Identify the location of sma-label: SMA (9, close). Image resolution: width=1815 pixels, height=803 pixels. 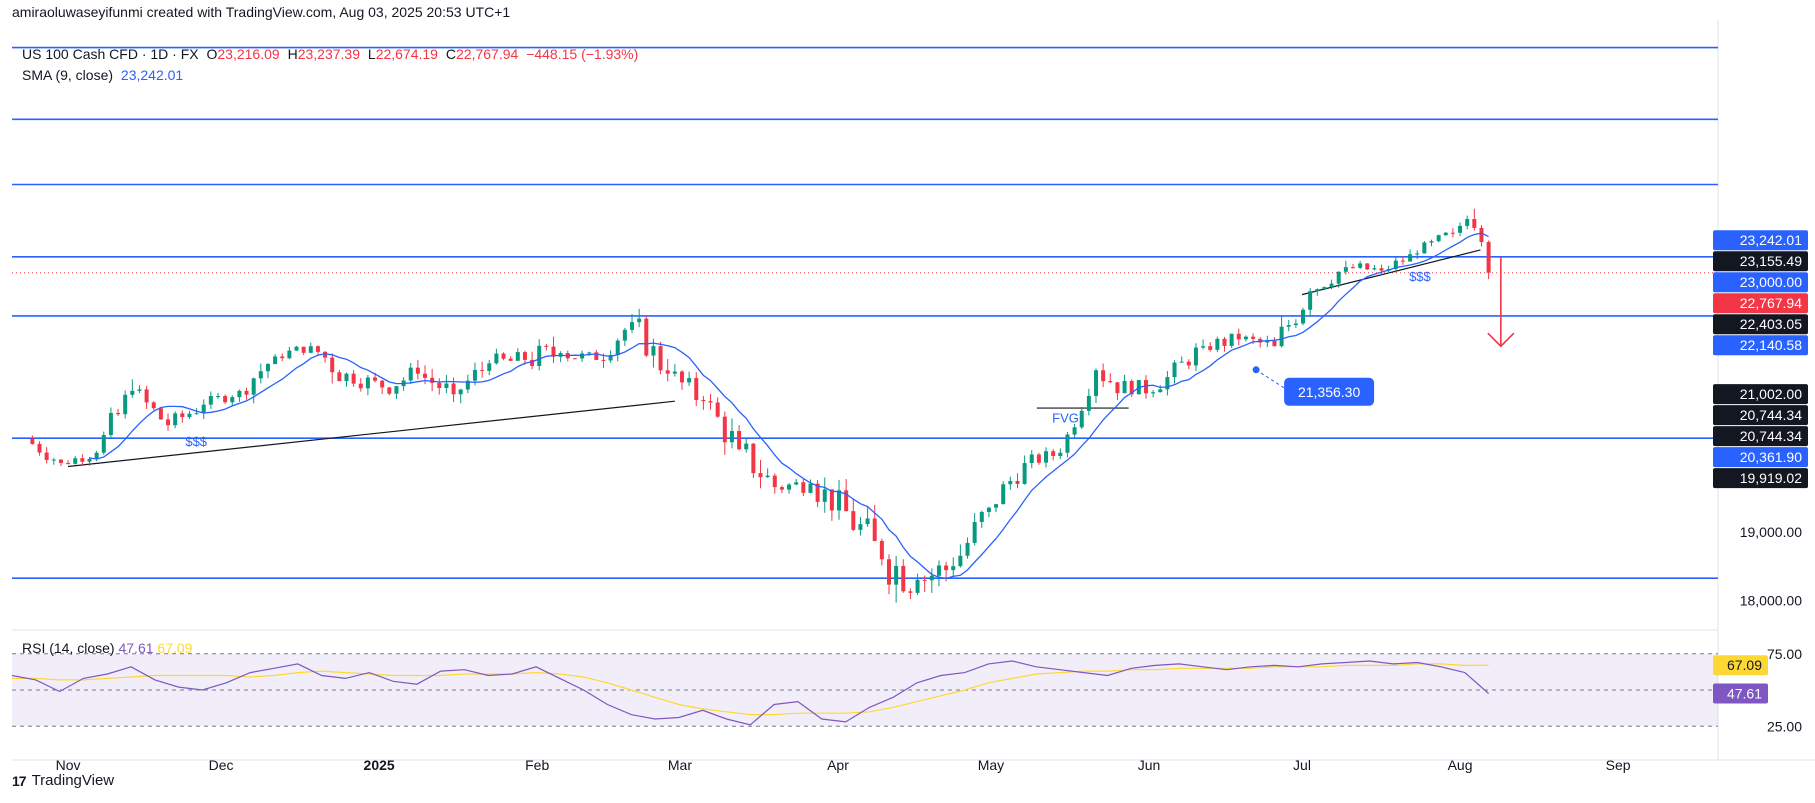
(68, 75).